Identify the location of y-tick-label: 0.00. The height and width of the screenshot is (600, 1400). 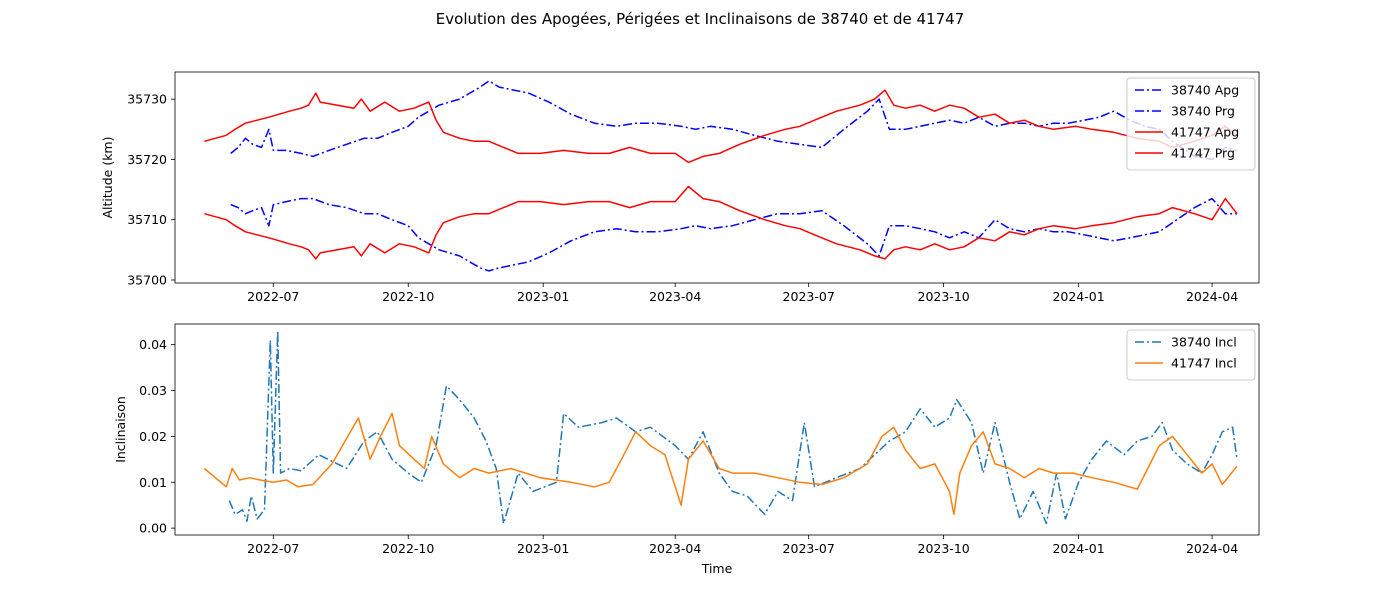
(153, 528).